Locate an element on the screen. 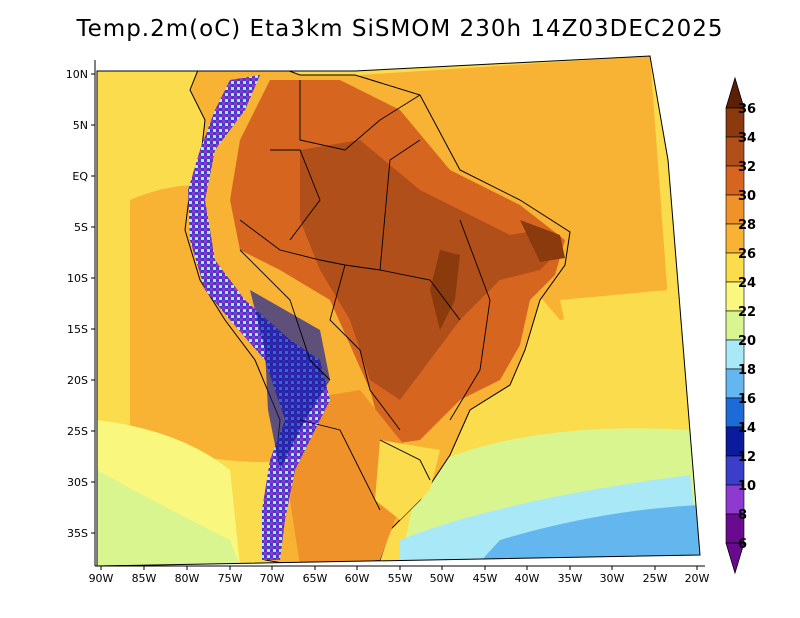 Image resolution: width=800 pixels, height=618 pixels. latitude-axis: 10N 5N EQ 5S 10S 15S 20S 25S 30S 35S is located at coordinates (81, 313).